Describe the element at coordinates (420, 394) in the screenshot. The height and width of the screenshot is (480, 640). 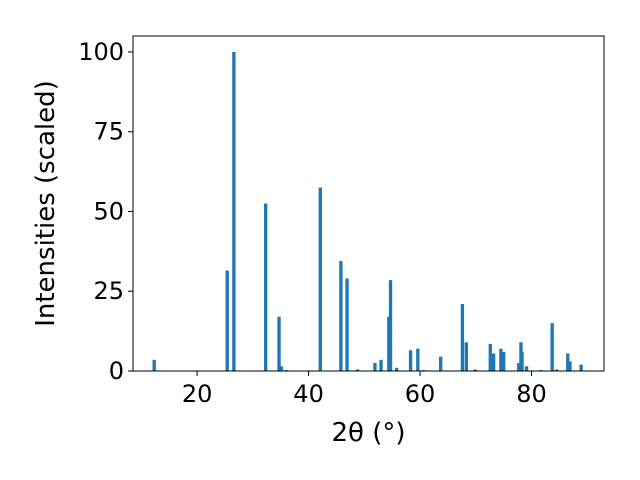
I see `x-tick-label: 60` at that location.